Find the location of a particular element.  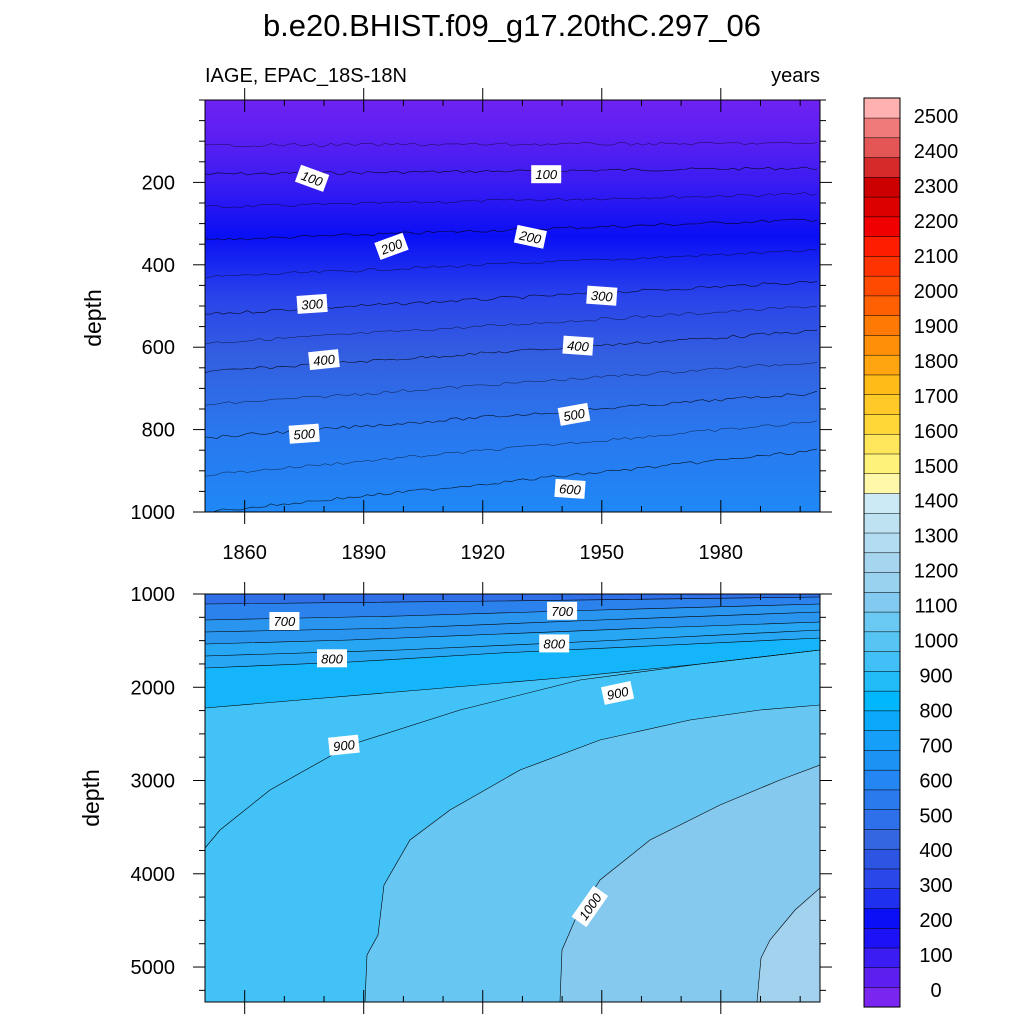

colorbar-label: 2300 is located at coordinates (936, 187).